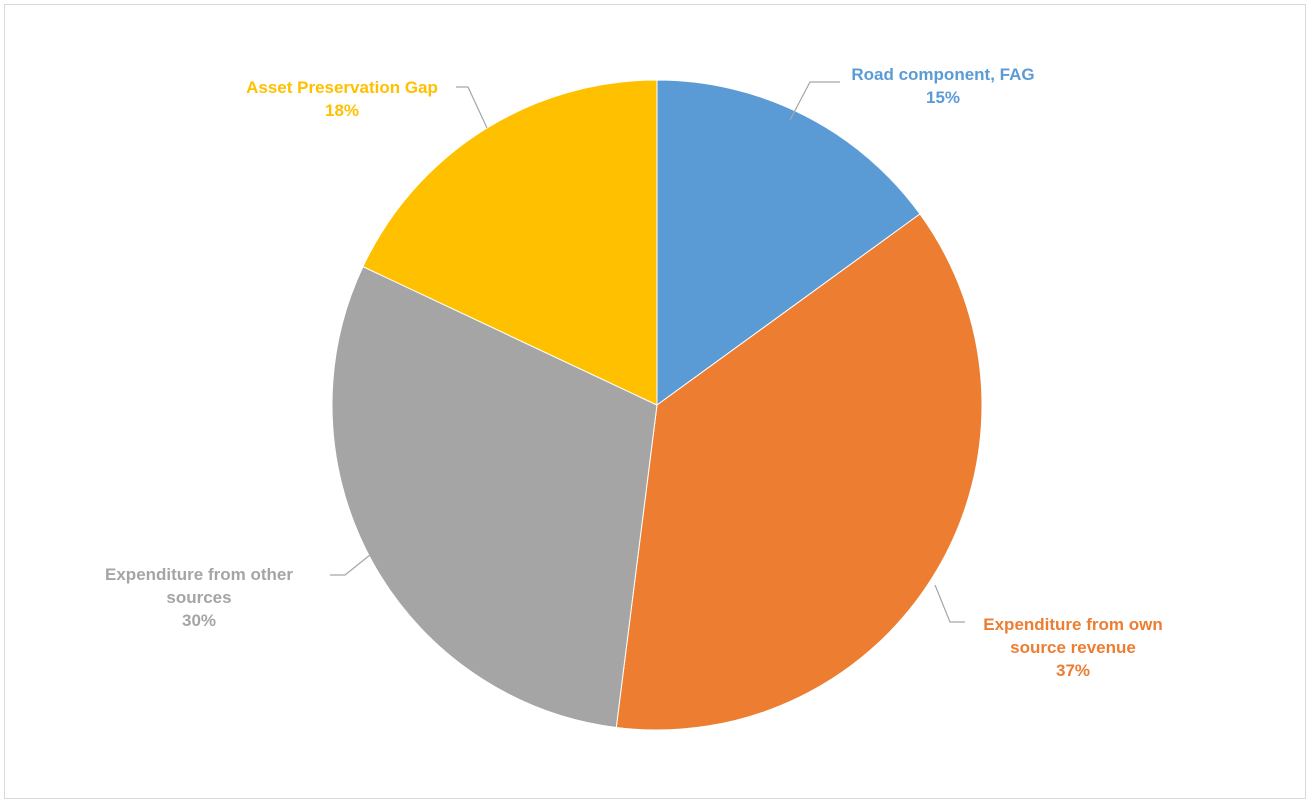 The image size is (1312, 805). I want to click on data-label-percent: 37%, so click(1073, 670).